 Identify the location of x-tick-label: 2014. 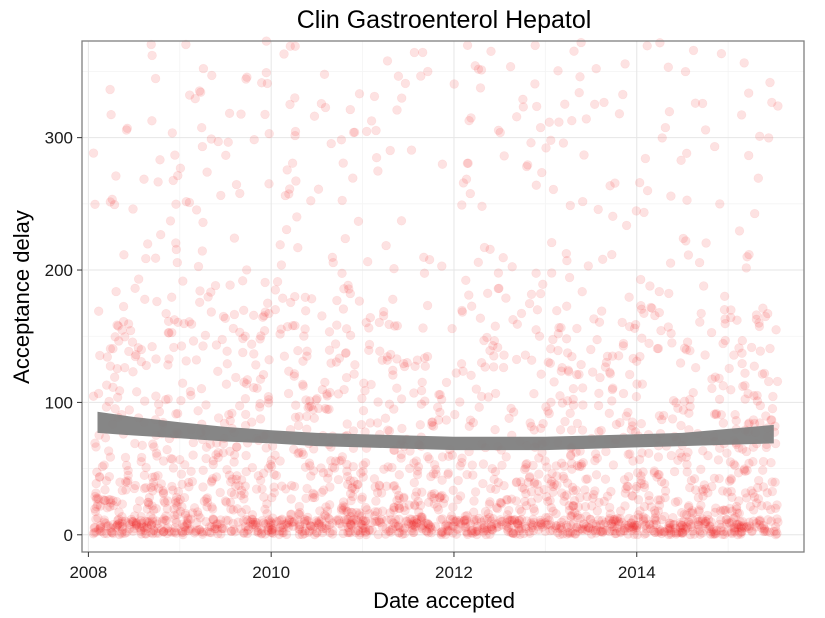
(637, 572).